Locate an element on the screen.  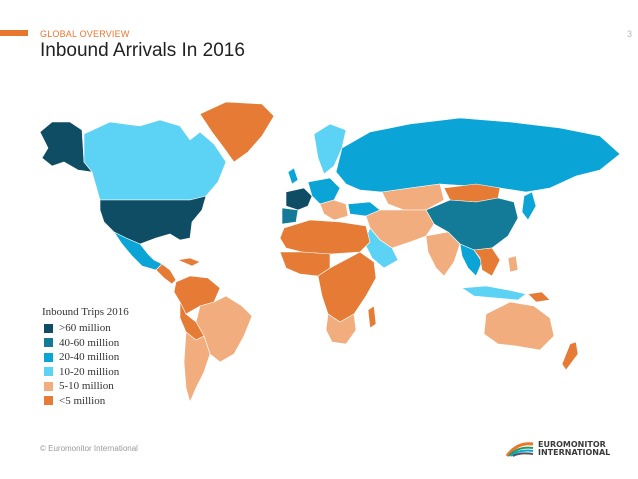
region-australia is located at coordinates (519, 326).